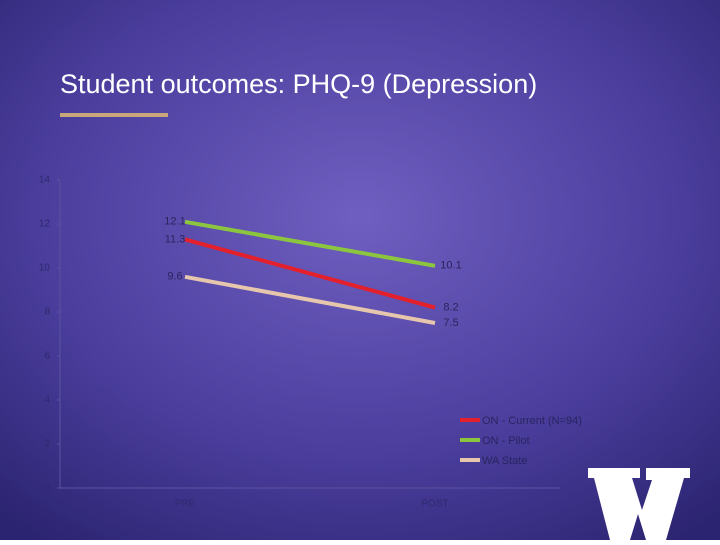 The height and width of the screenshot is (545, 720). I want to click on y-tick-label: 10, so click(45, 268).